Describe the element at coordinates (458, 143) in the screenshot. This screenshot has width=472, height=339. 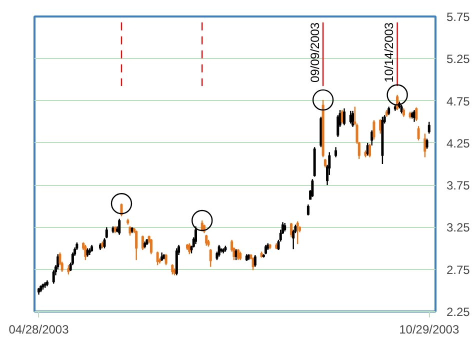
I see `y-tick-label: 4.25` at that location.